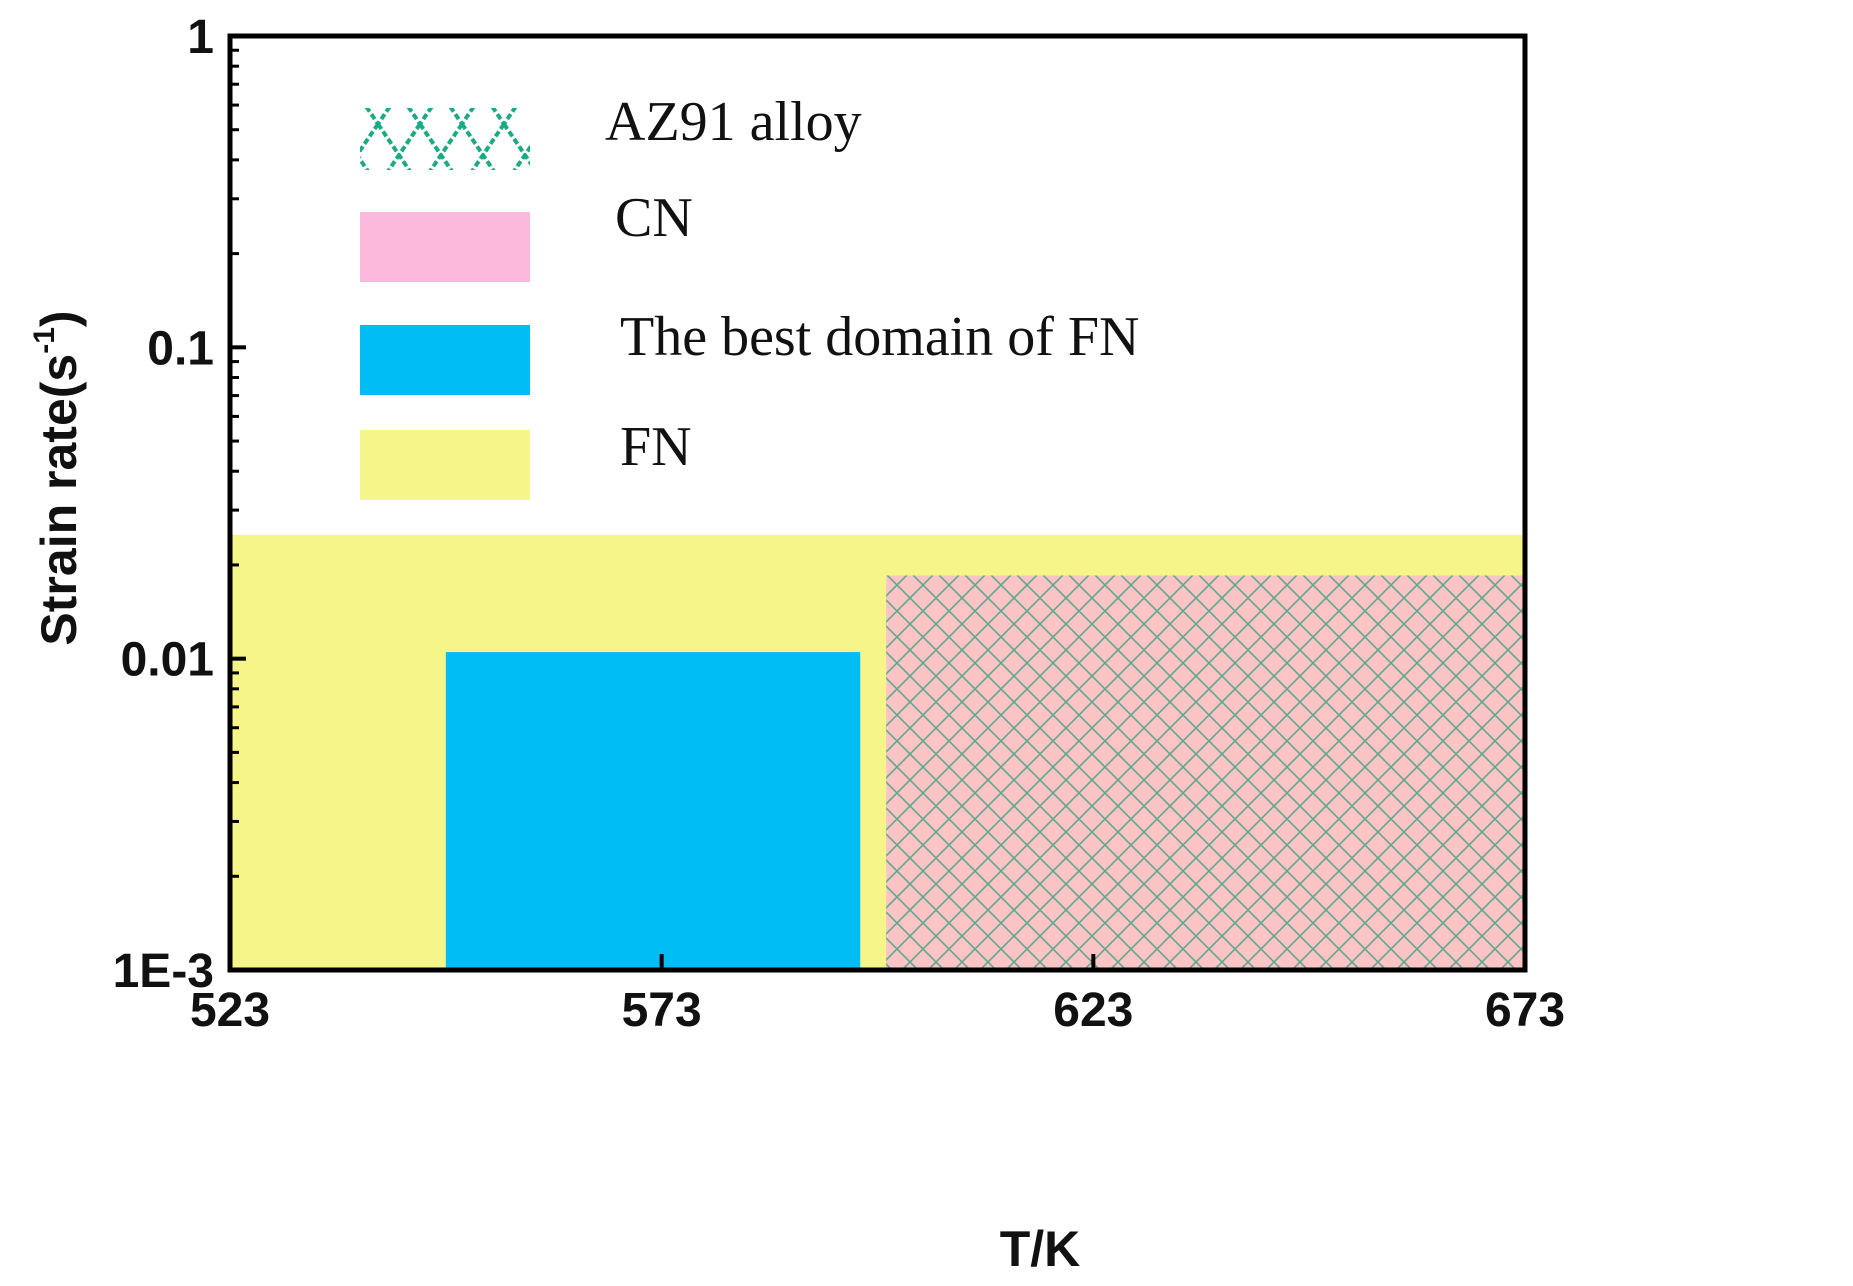  What do you see at coordinates (163, 971) in the screenshot?
I see `y-tick-label: 1E-3` at bounding box center [163, 971].